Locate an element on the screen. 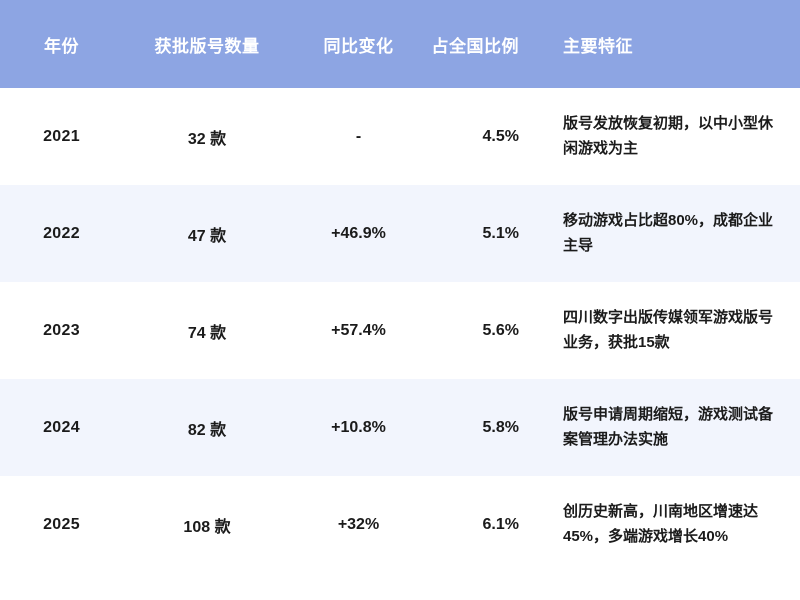  cell-share: 5.8% is located at coordinates (500, 427).